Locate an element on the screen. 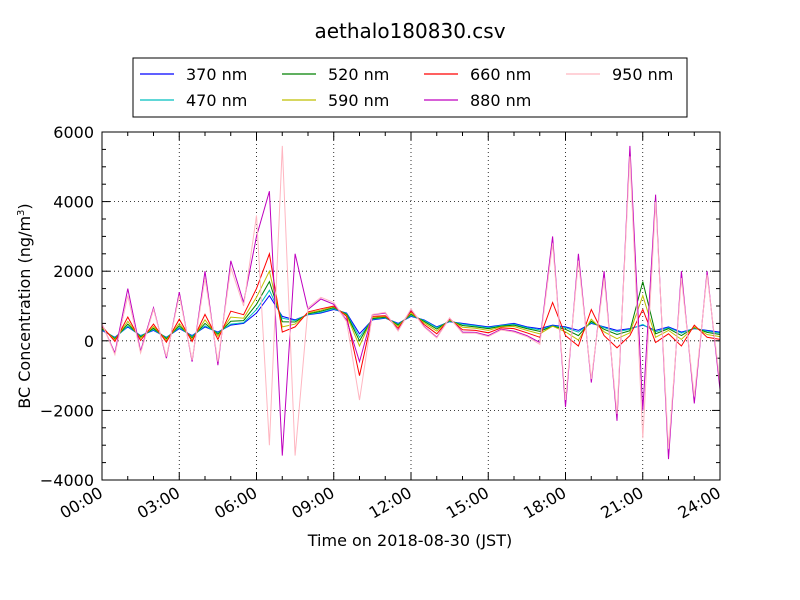 This screenshot has height=600, width=800. x-tick-label: 06:00 is located at coordinates (235, 503).